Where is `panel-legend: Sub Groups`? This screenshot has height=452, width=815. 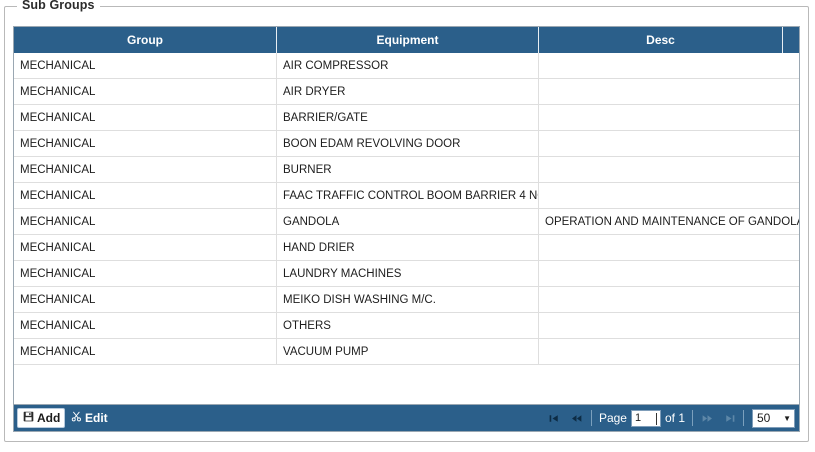
panel-legend: Sub Groups is located at coordinates (58, 6).